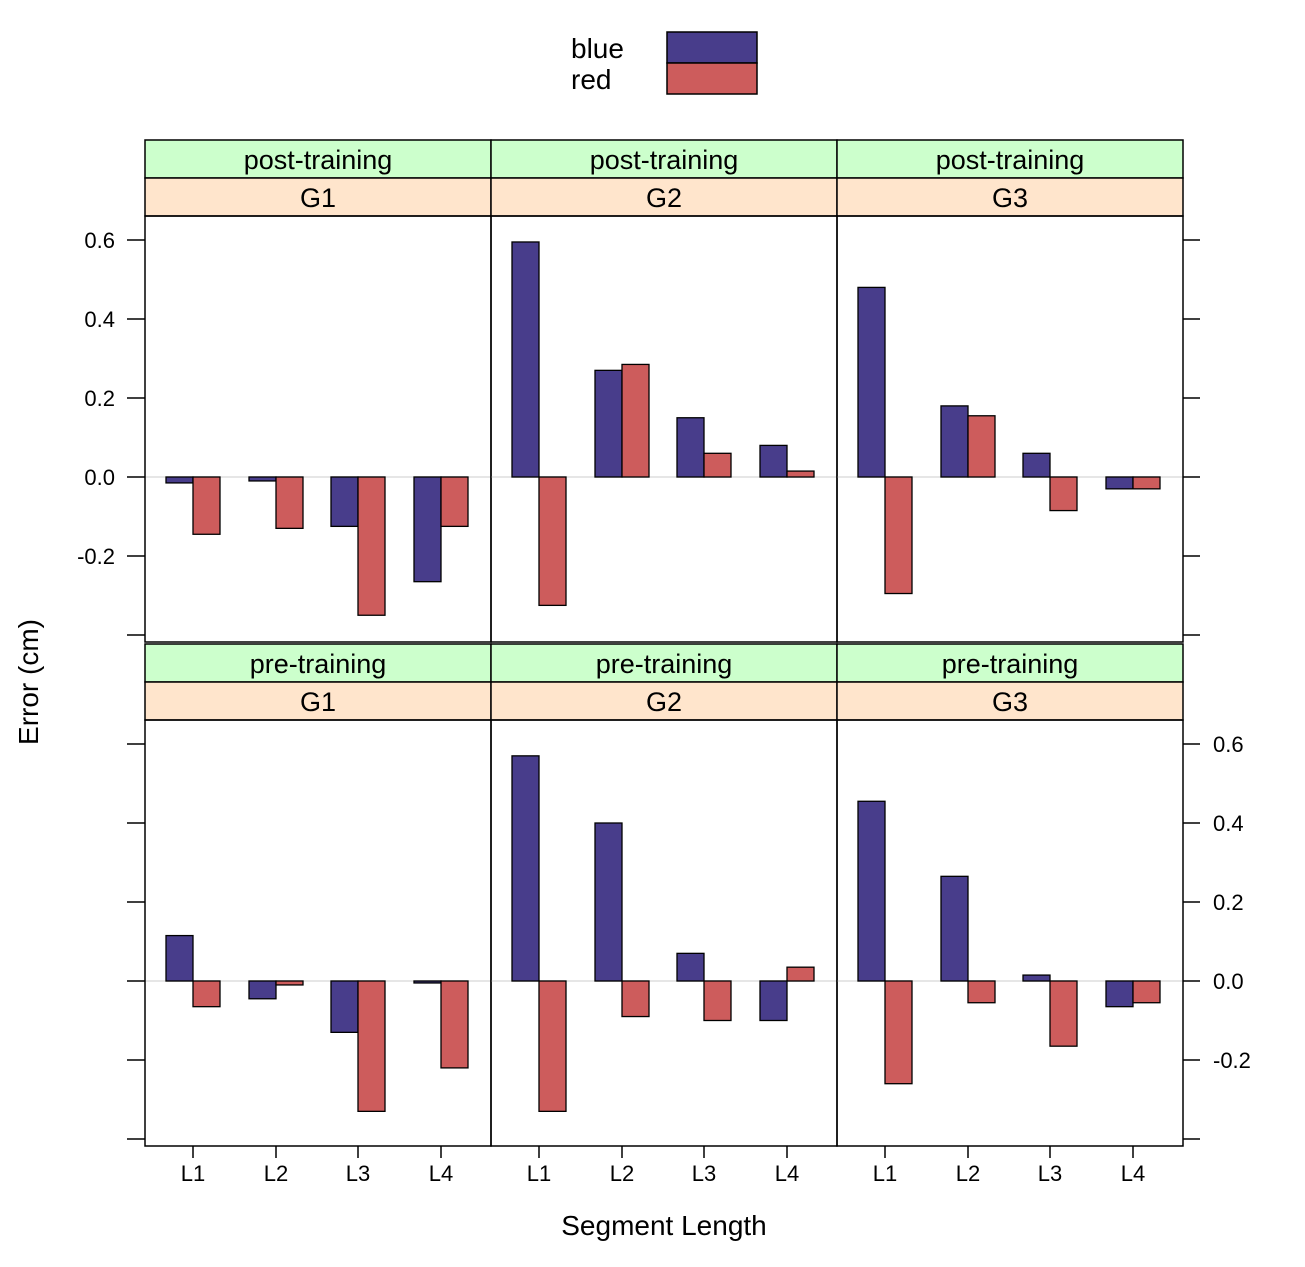  What do you see at coordinates (664, 391) in the screenshot?
I see `panel-post-training-G2: post-training G2` at bounding box center [664, 391].